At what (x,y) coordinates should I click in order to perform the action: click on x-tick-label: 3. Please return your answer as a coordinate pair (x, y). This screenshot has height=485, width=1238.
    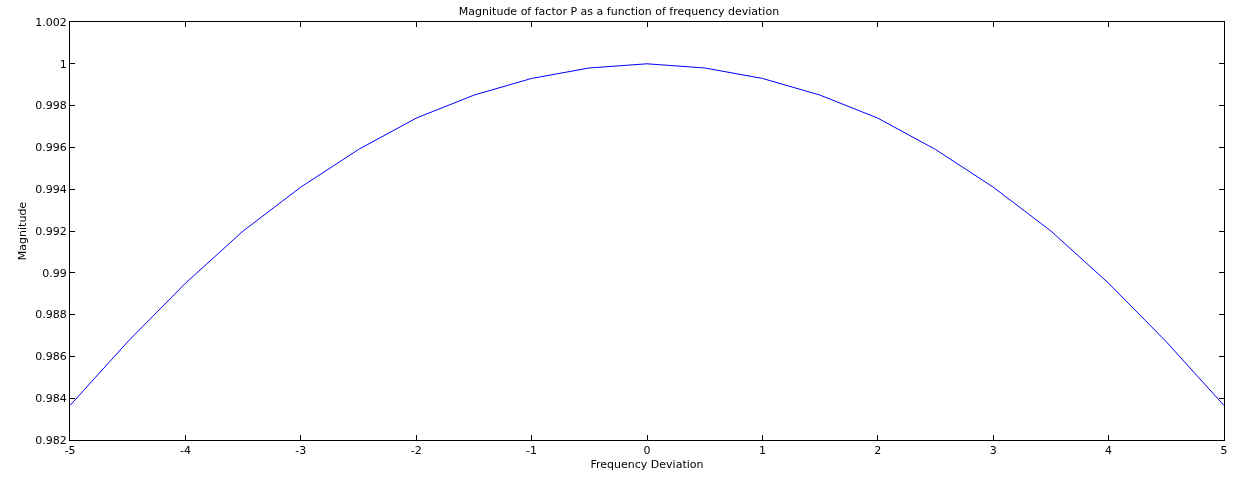
    Looking at the image, I should click on (993, 451).